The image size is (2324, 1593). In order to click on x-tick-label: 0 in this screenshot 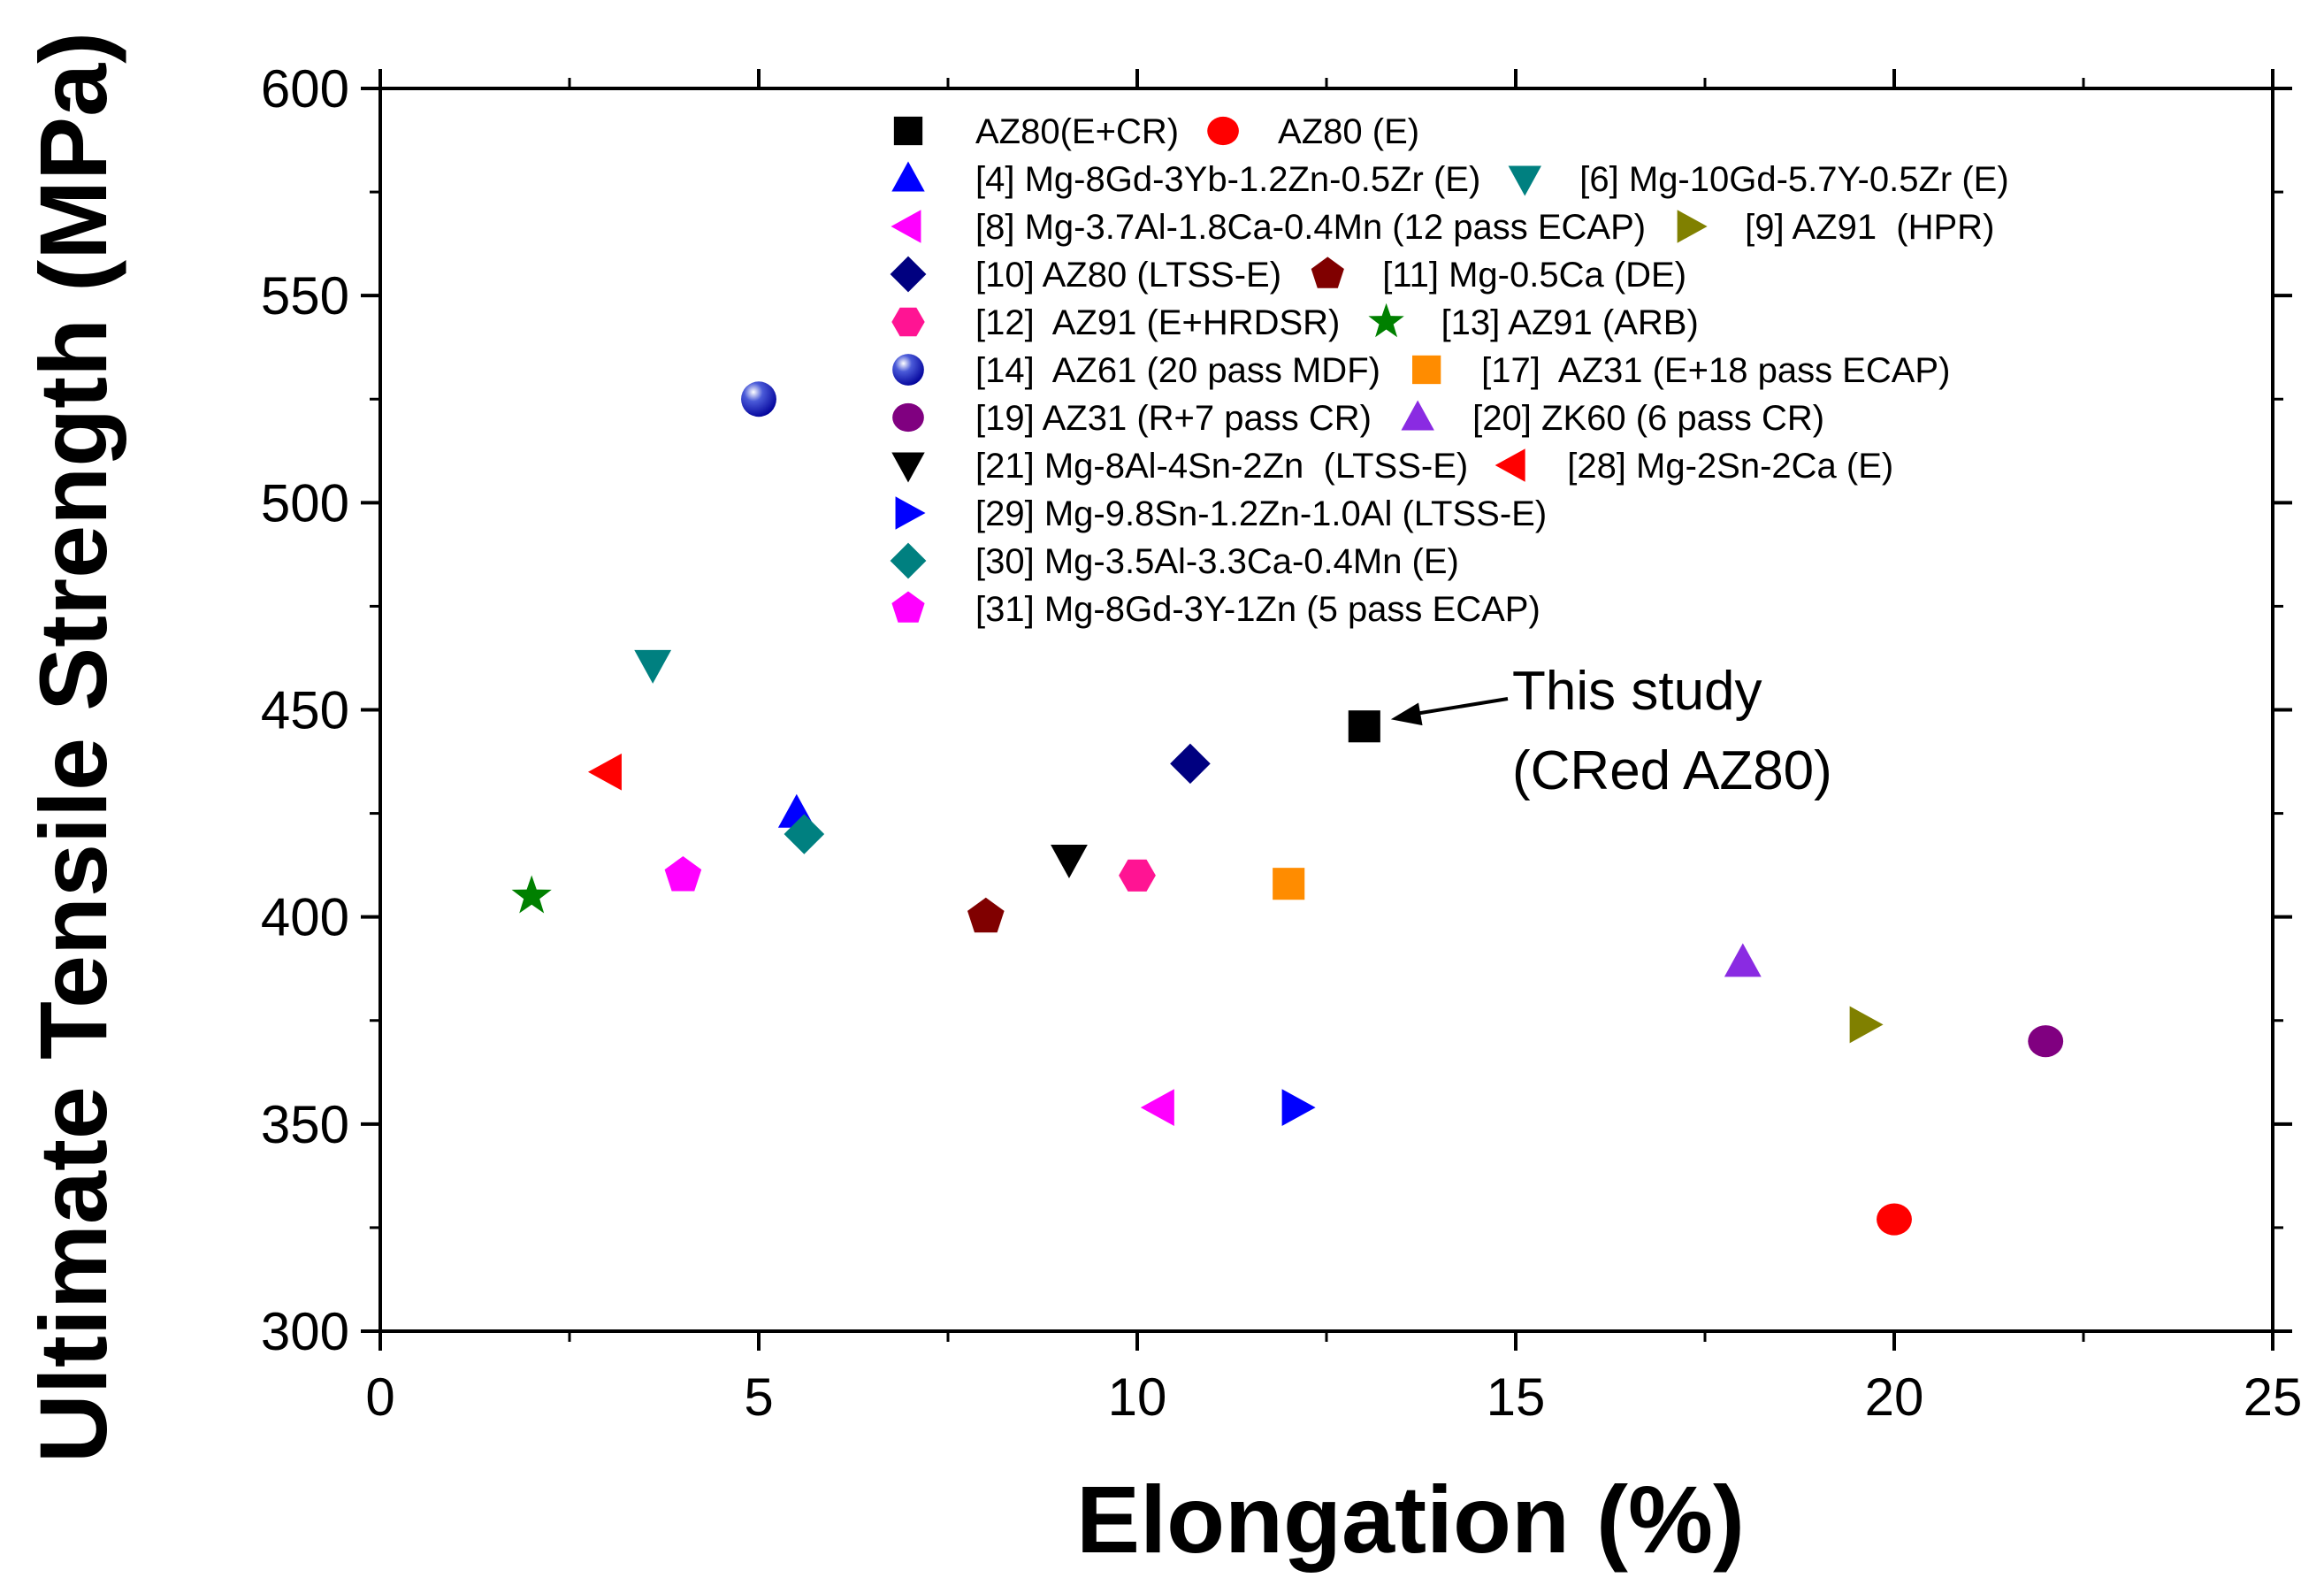, I will do `click(379, 1397)`.